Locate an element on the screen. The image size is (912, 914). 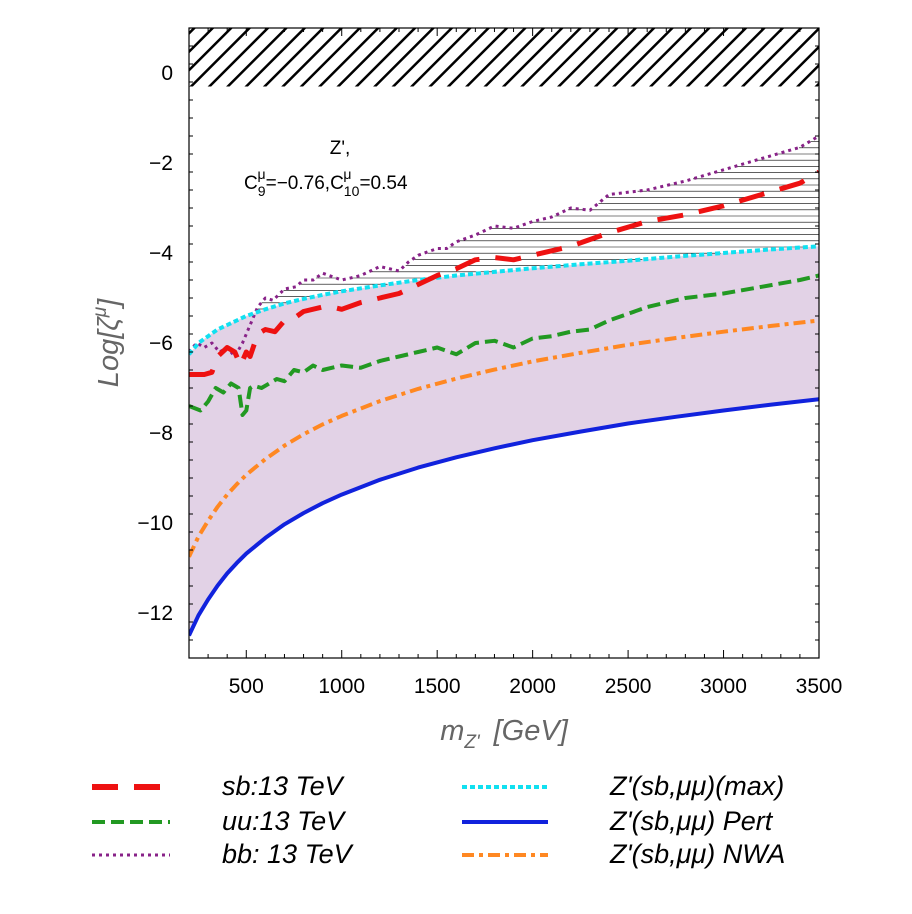
y-tick-label: −12 is located at coordinates (155, 613).